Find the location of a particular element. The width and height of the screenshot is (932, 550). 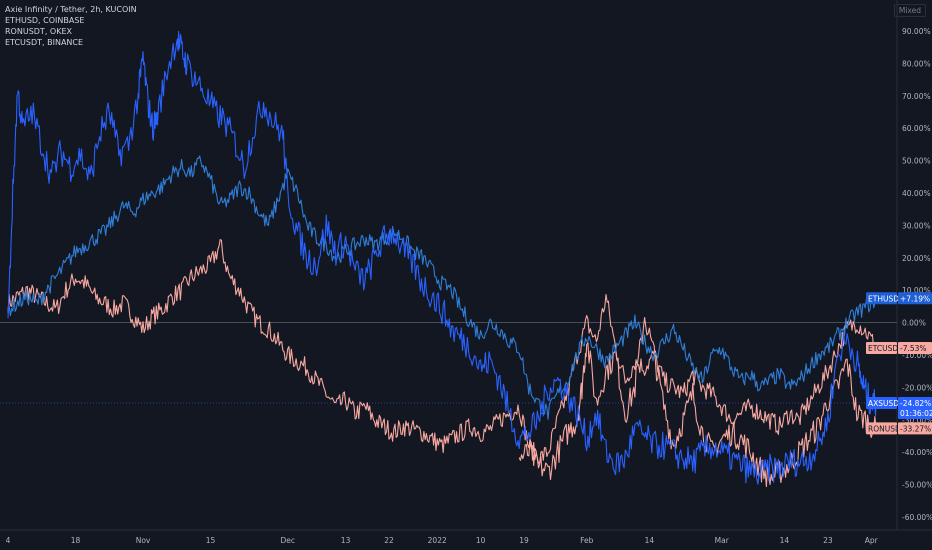

y-tick-label: -40.00% is located at coordinates (917, 452).